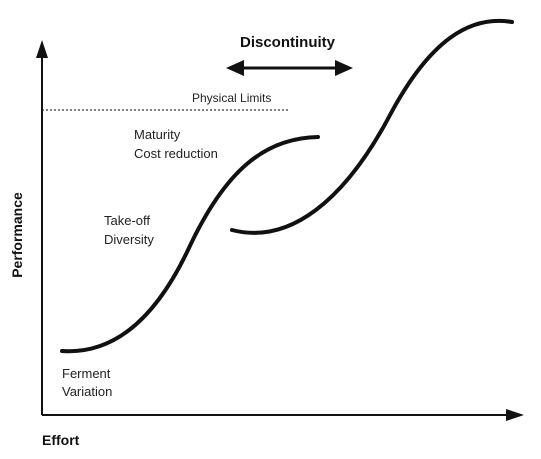 This screenshot has height=459, width=541. What do you see at coordinates (42, 49) in the screenshot?
I see `y-axis-arrowhead` at bounding box center [42, 49].